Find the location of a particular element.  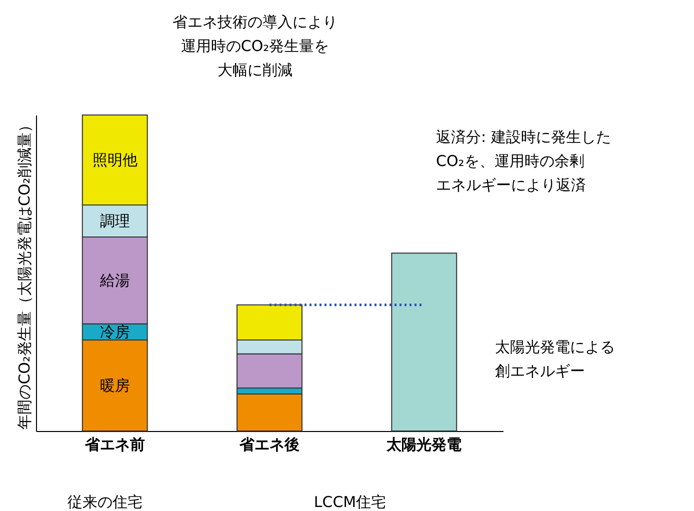

x-tick-label: 省エネ前 is located at coordinates (114, 445).